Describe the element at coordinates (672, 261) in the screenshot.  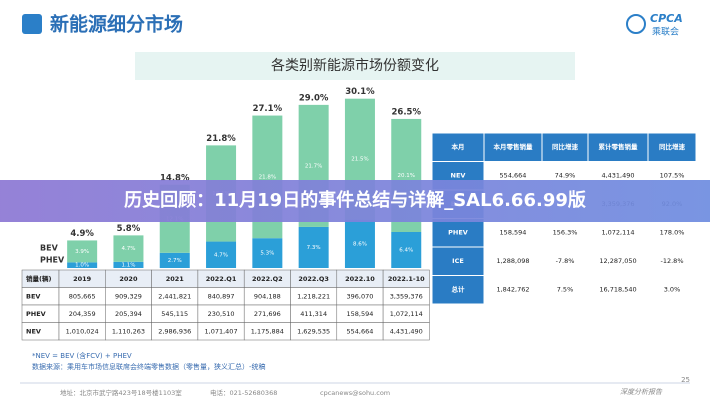
I see `cell-text: -12.8%` at that location.